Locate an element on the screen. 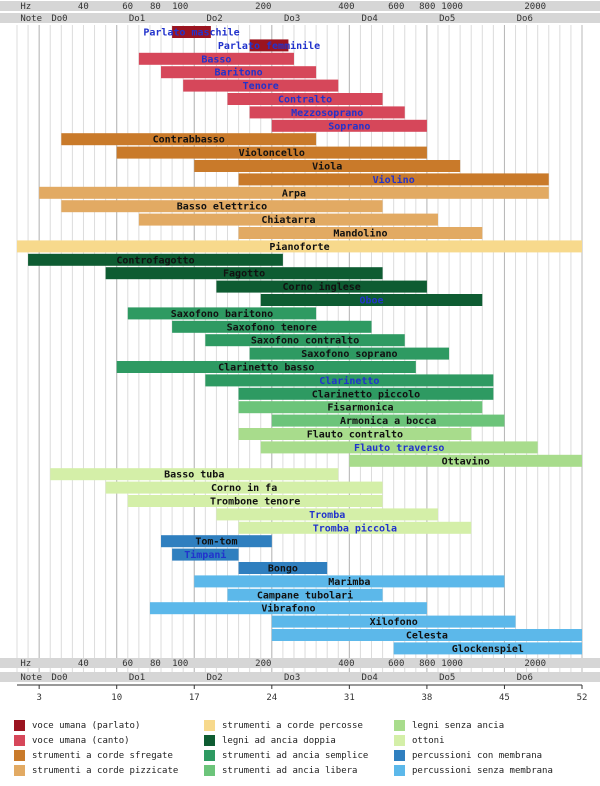 The image size is (600, 786). instrument-label: Ottavino is located at coordinates (466, 461).